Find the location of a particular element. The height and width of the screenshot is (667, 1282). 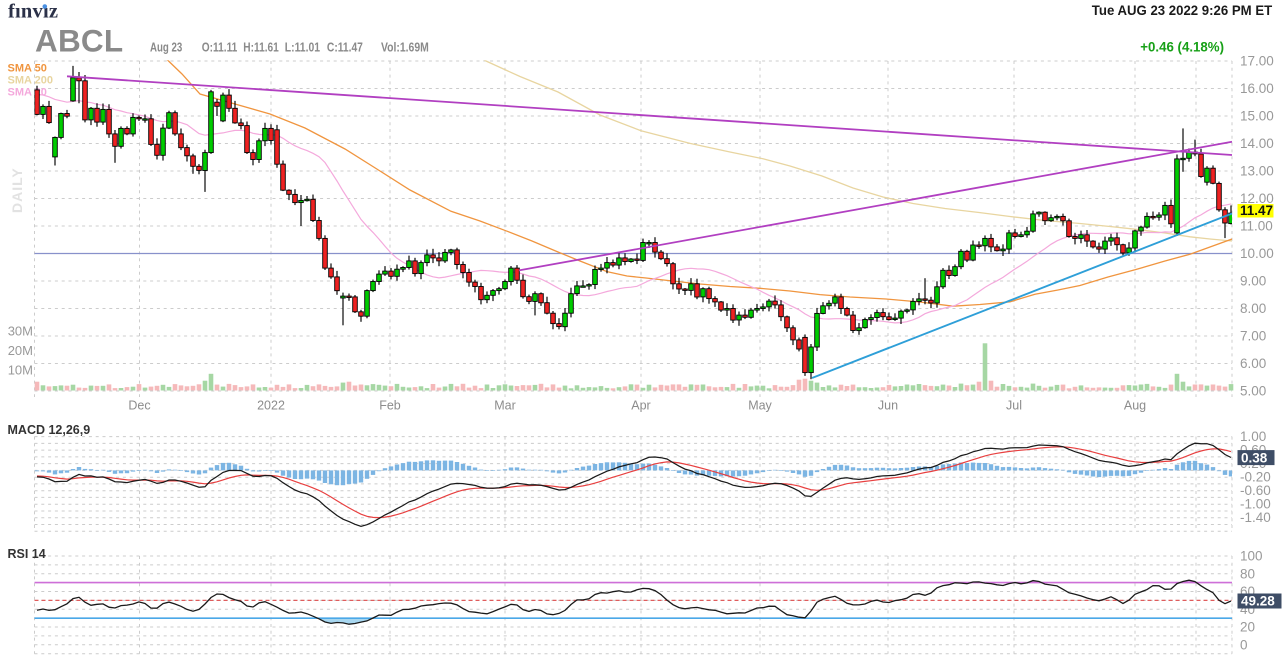

svg-text: 11.00 is located at coordinates (1256, 226).